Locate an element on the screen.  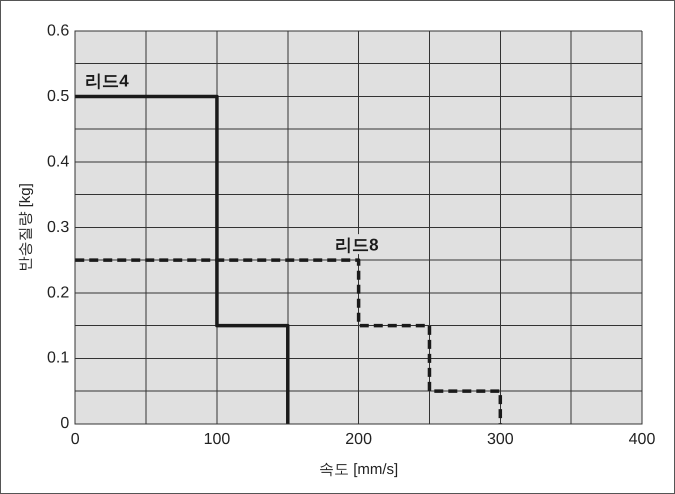
x-tick-label: 300 is located at coordinates (500, 439).